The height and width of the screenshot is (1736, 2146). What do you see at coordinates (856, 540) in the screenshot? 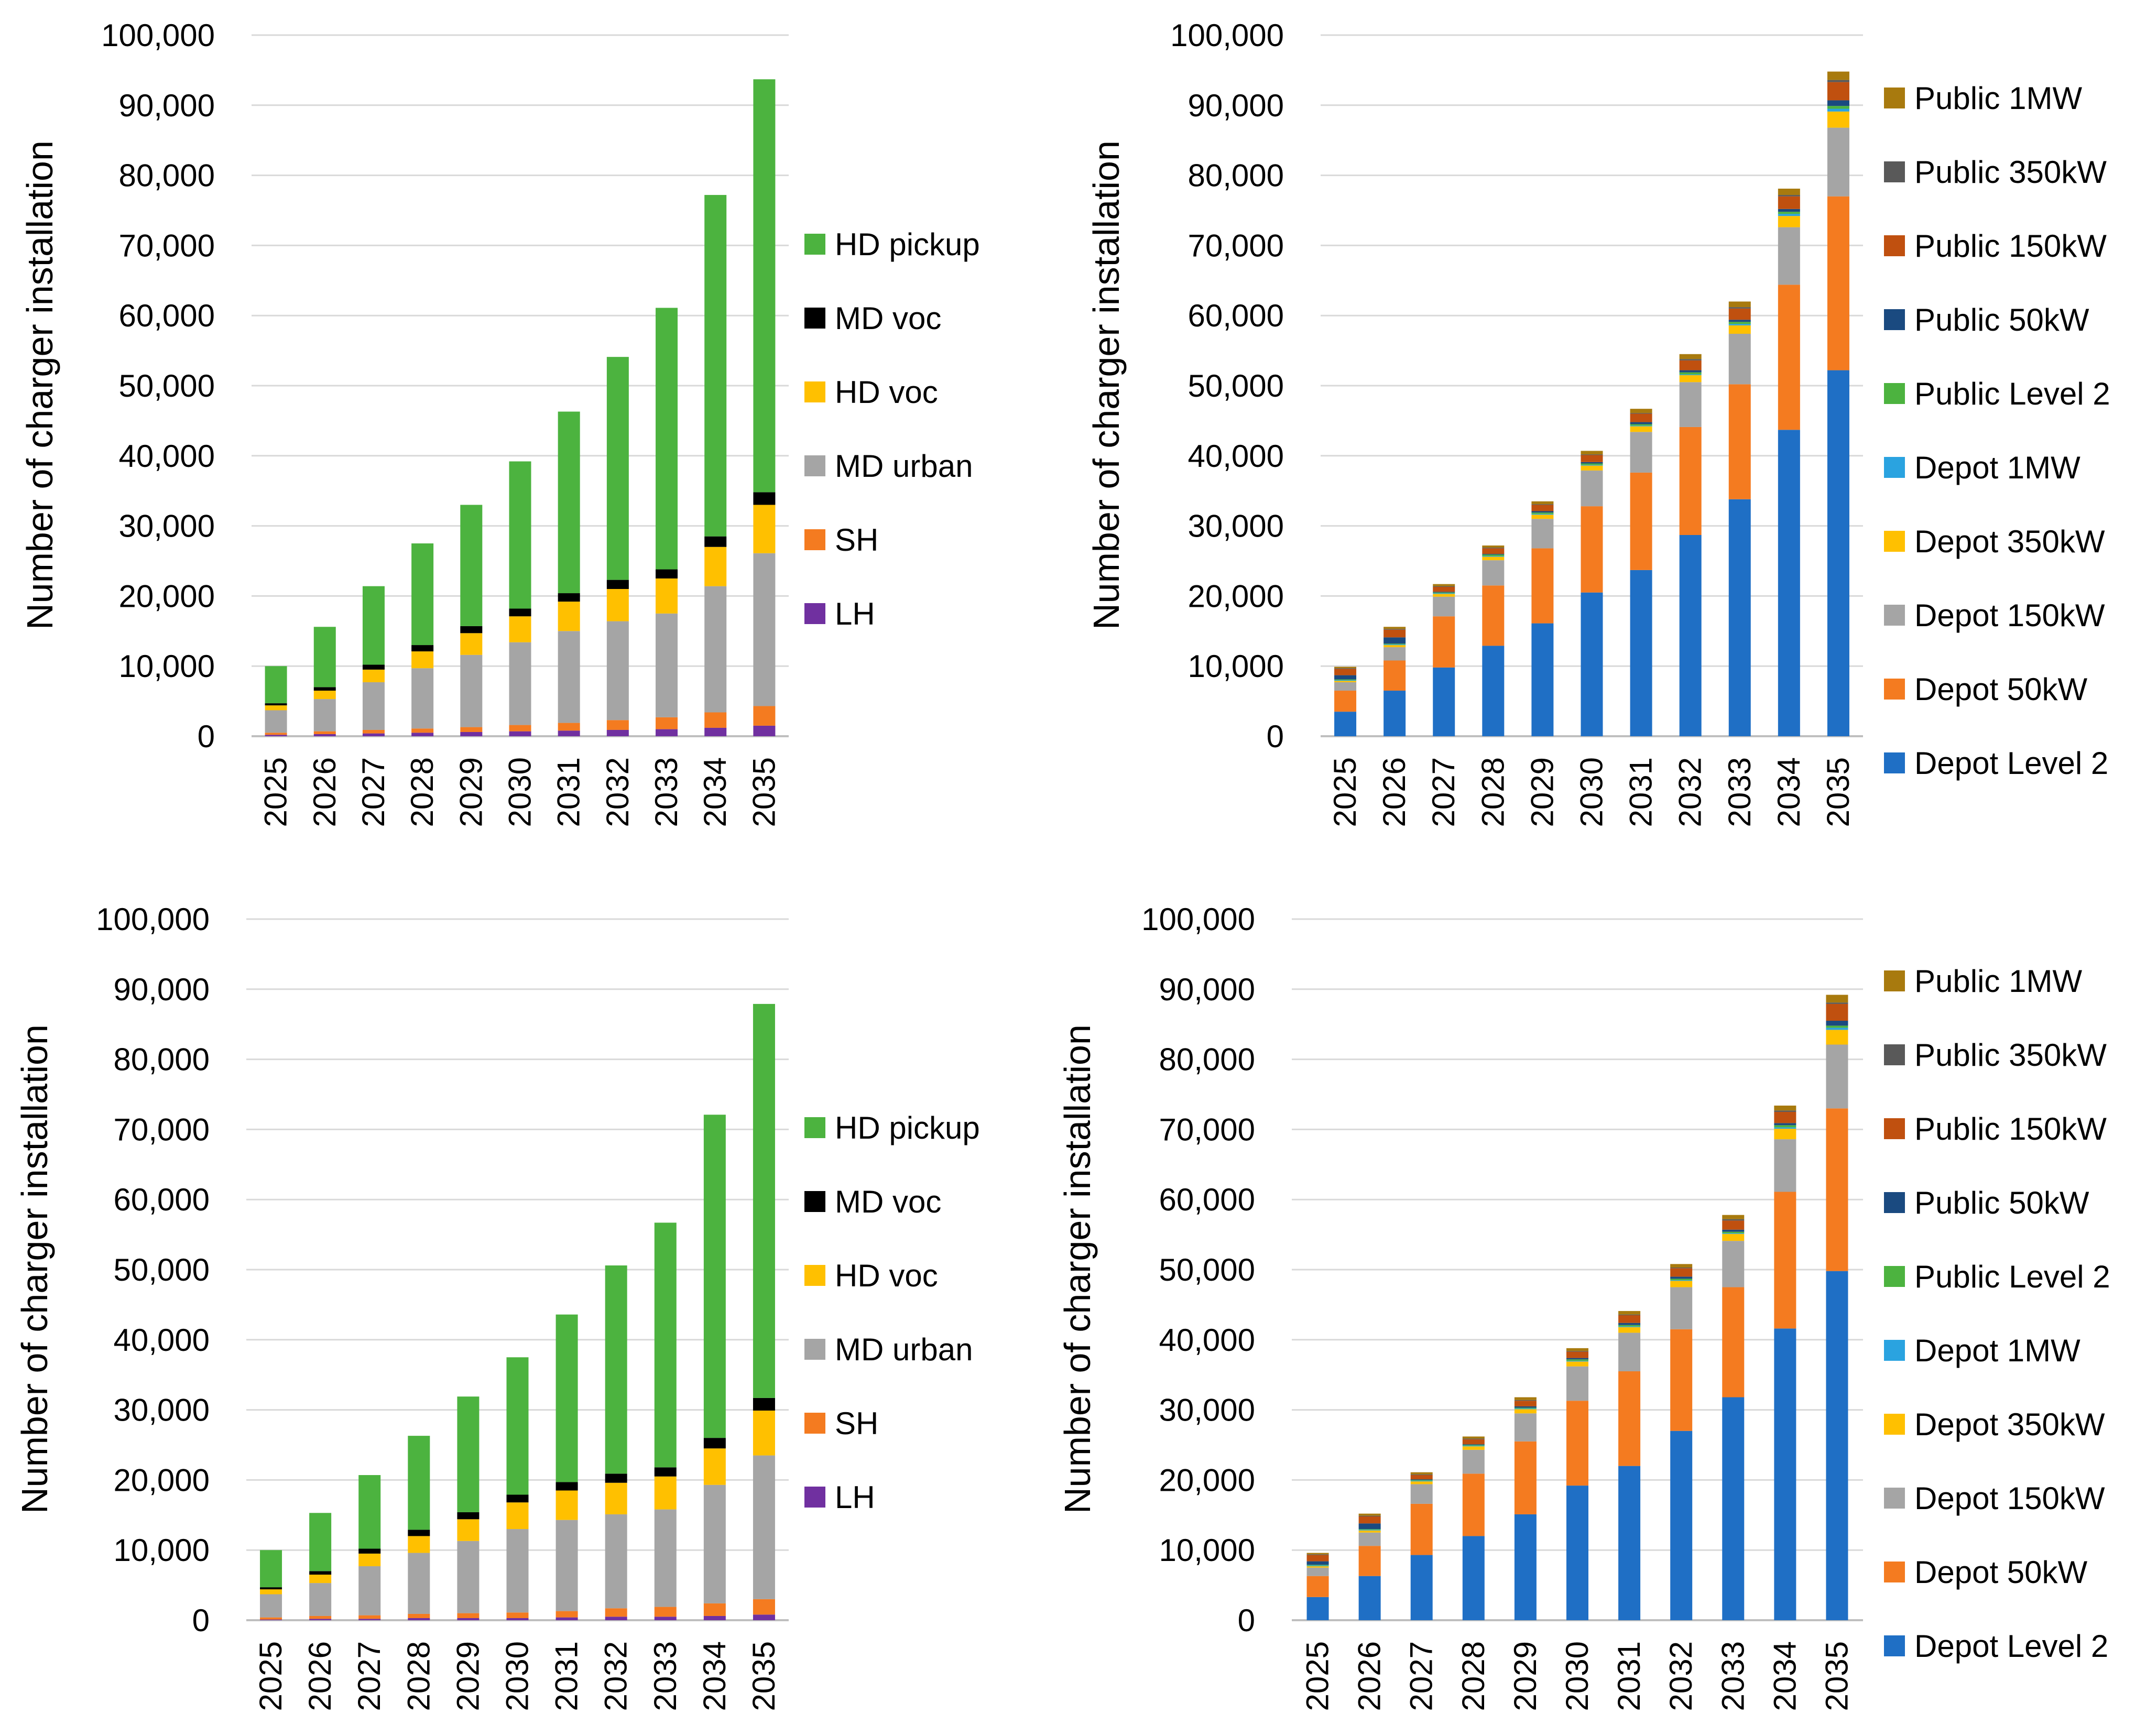
I see `legend-label: SH` at bounding box center [856, 540].